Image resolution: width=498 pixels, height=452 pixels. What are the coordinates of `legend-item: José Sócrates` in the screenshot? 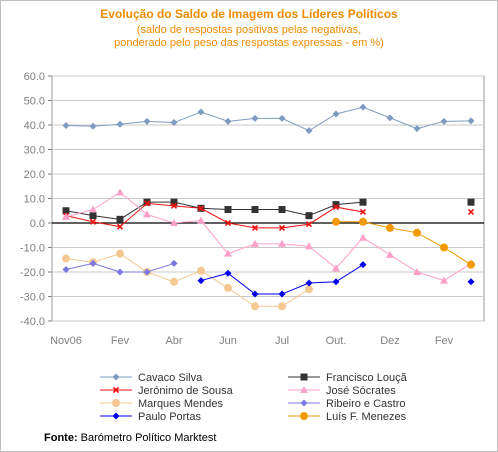 It's located at (342, 391).